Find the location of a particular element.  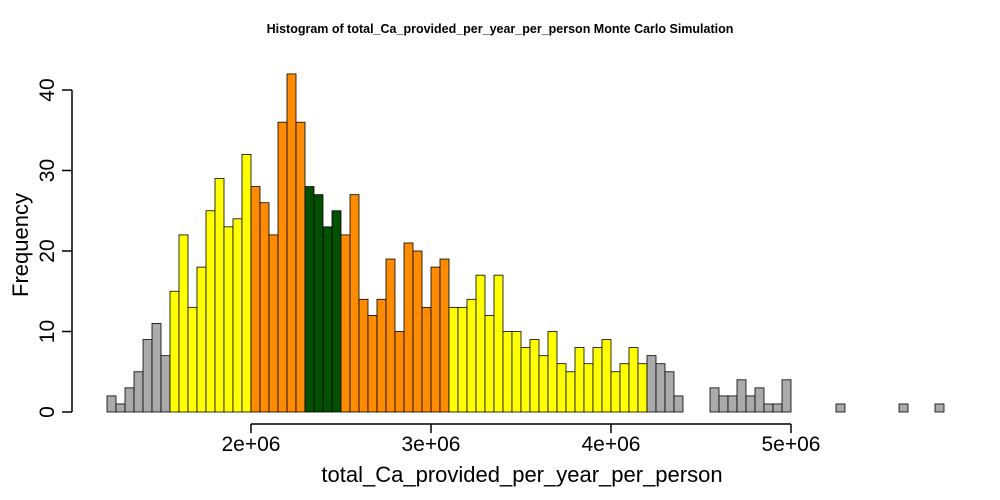

x-axis-label: total_Ca_provided_per_year_per_person is located at coordinates (521, 474).